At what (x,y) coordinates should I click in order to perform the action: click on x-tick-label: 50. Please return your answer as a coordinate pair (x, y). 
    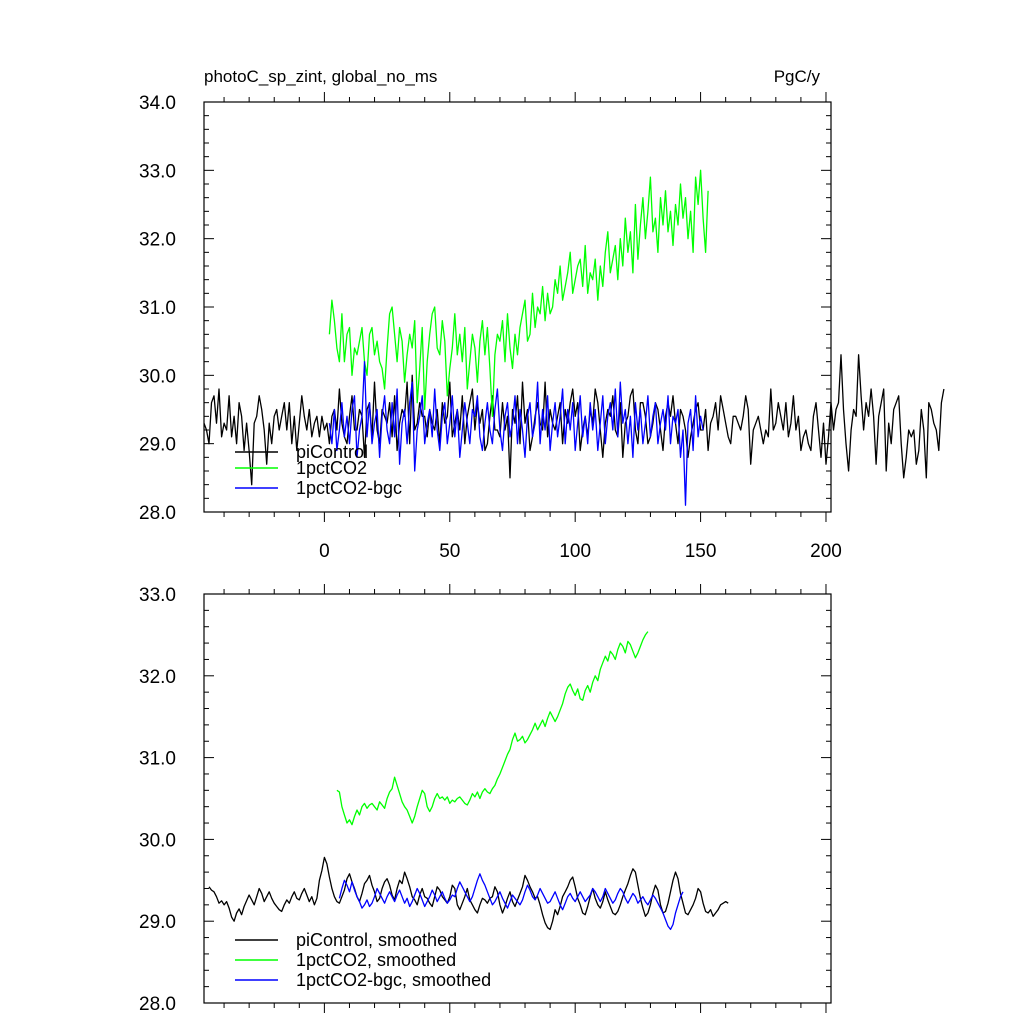
    Looking at the image, I should click on (449, 551).